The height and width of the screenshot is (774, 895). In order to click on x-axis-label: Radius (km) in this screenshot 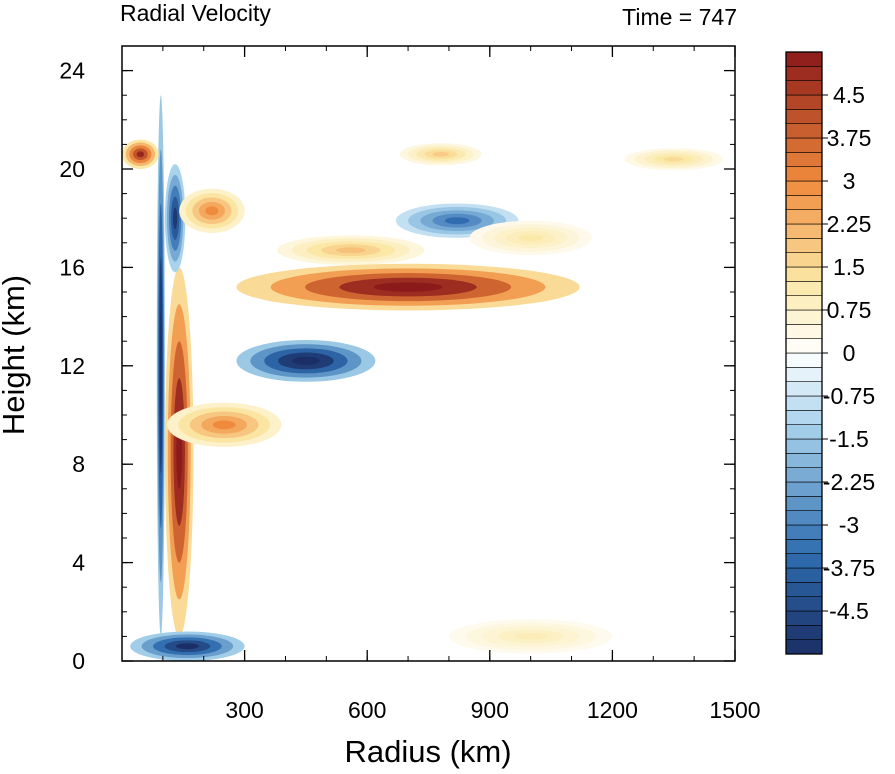, I will do `click(427, 751)`.